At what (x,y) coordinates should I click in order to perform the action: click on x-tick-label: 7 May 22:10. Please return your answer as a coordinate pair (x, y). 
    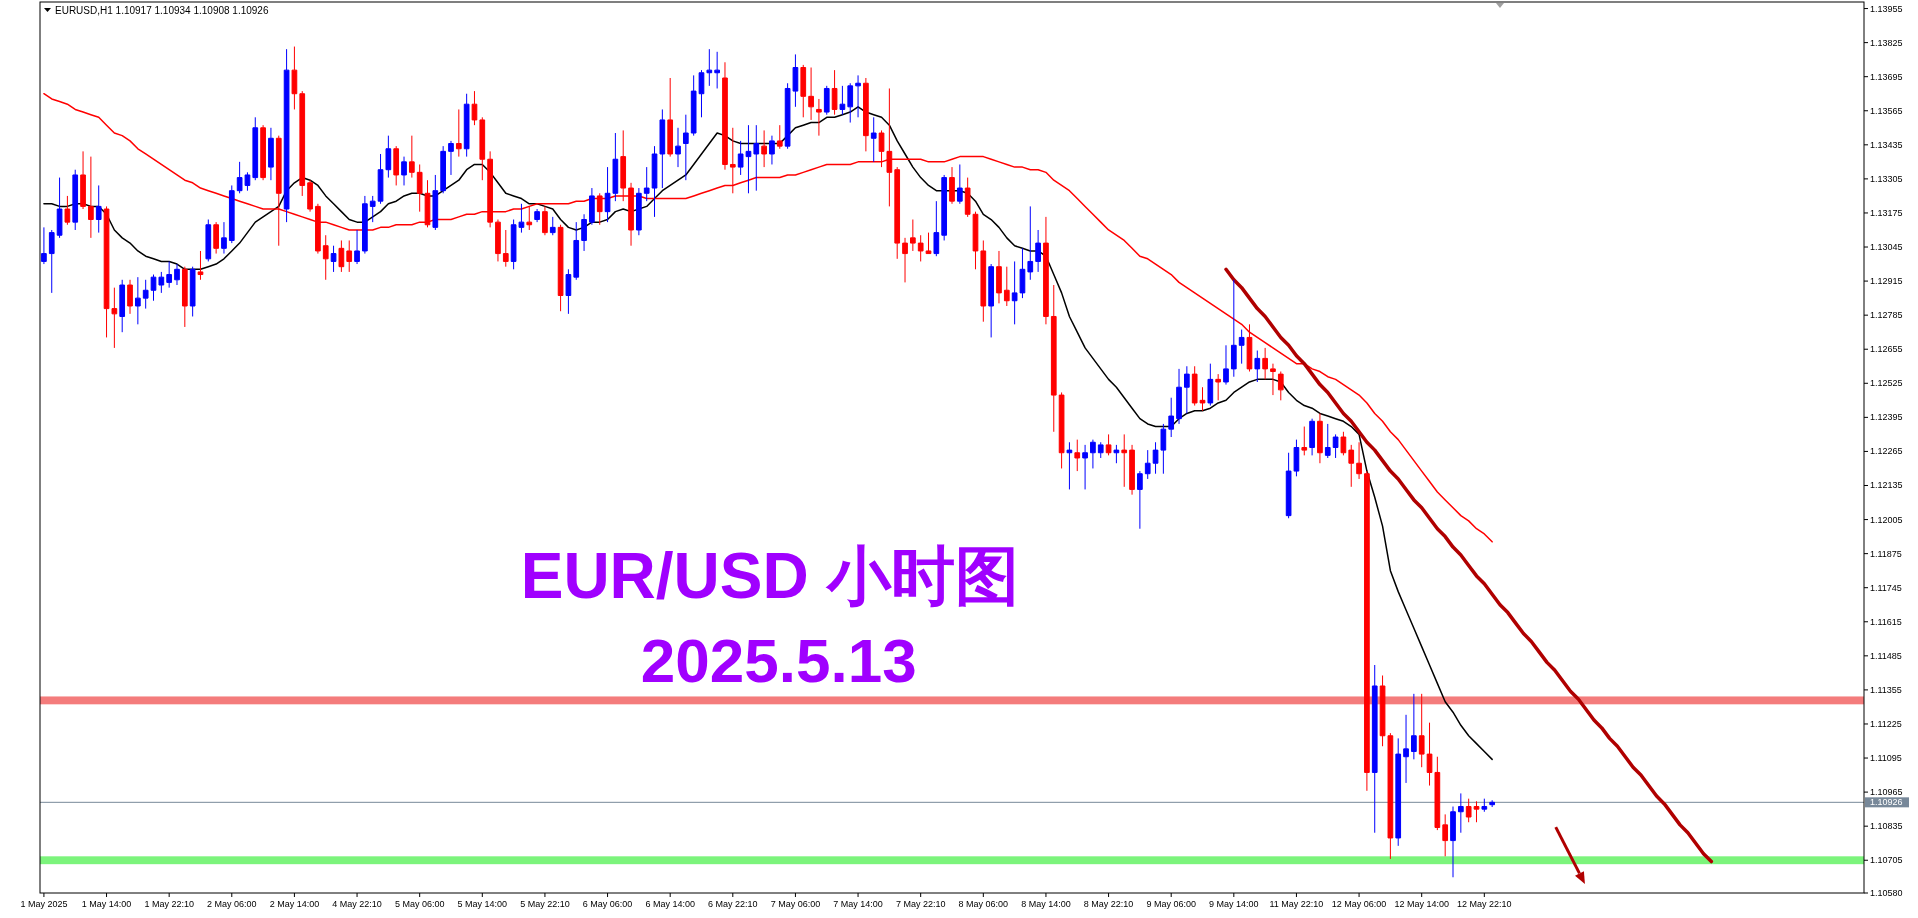
    Looking at the image, I should click on (920, 904).